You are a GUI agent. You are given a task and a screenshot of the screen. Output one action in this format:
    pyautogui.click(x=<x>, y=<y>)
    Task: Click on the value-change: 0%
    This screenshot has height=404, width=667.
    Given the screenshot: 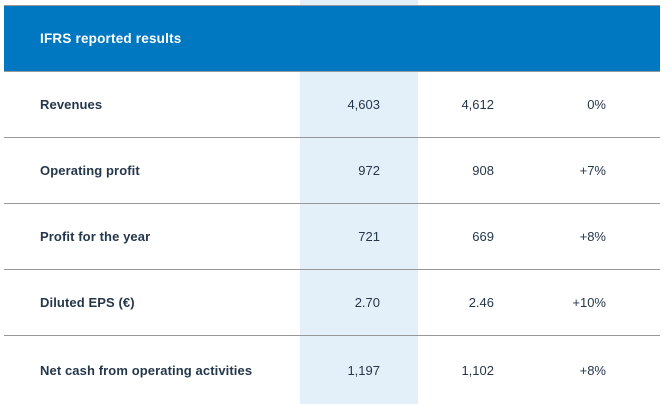 What is the action you would take?
    pyautogui.click(x=596, y=104)
    